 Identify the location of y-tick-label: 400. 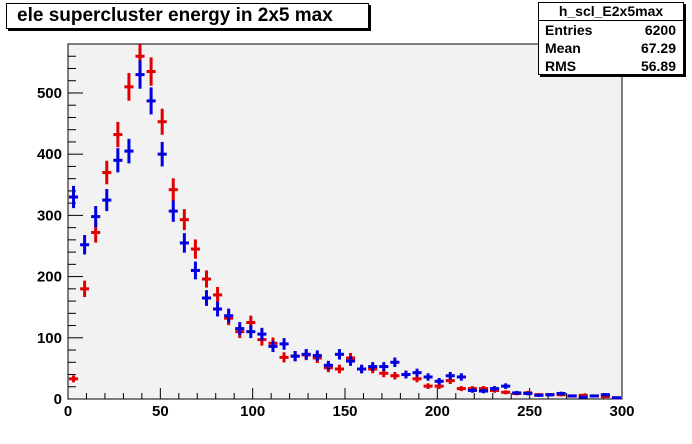
(49, 154).